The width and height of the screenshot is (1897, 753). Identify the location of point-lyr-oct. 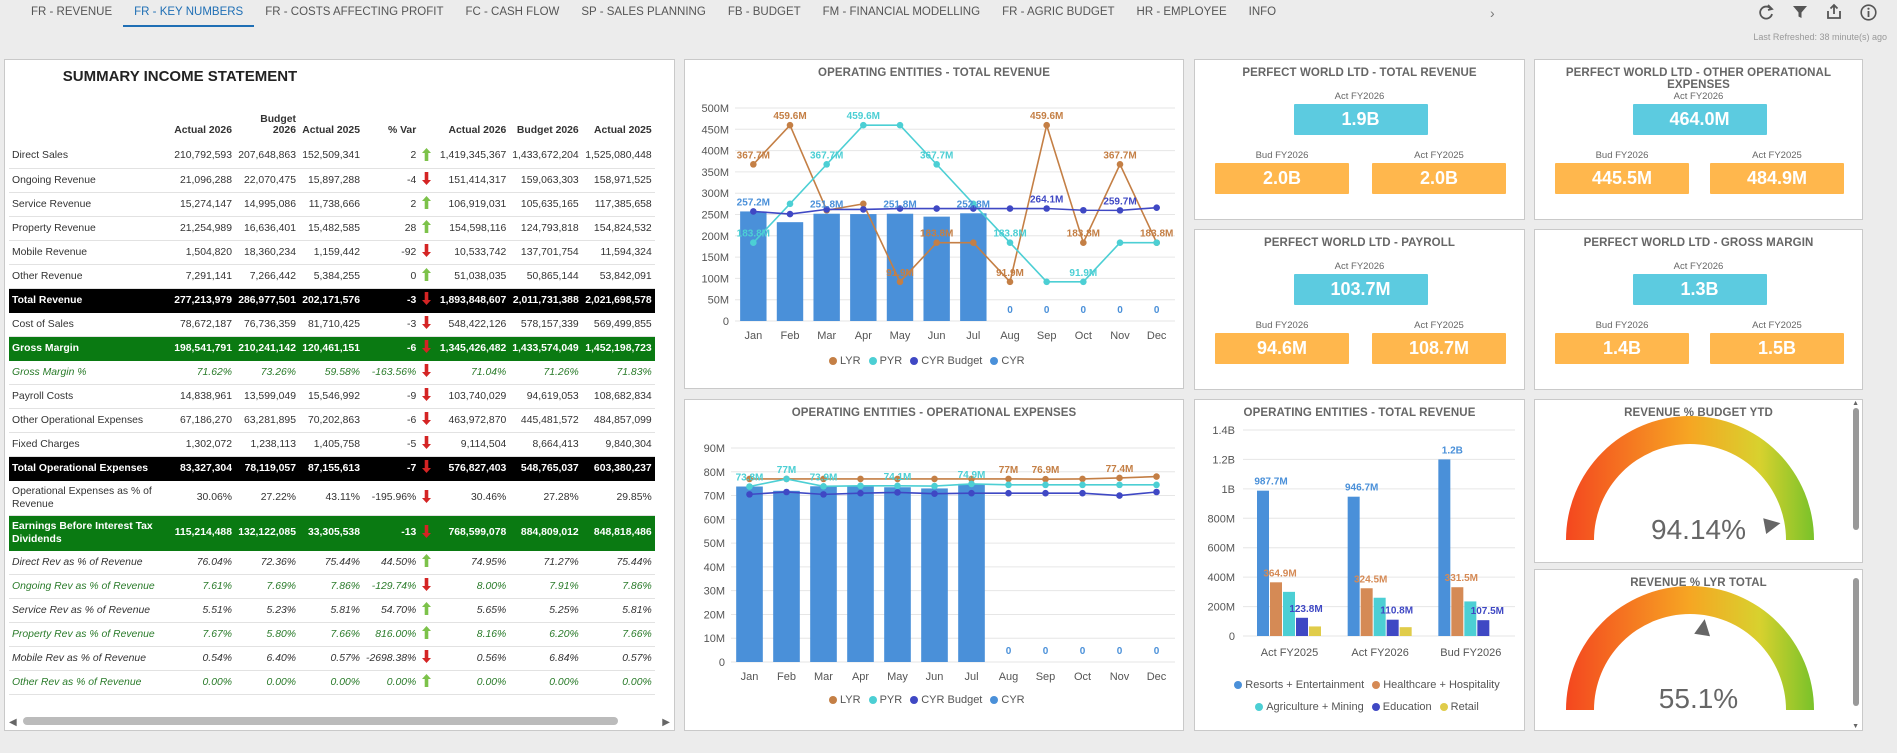
(1083, 243).